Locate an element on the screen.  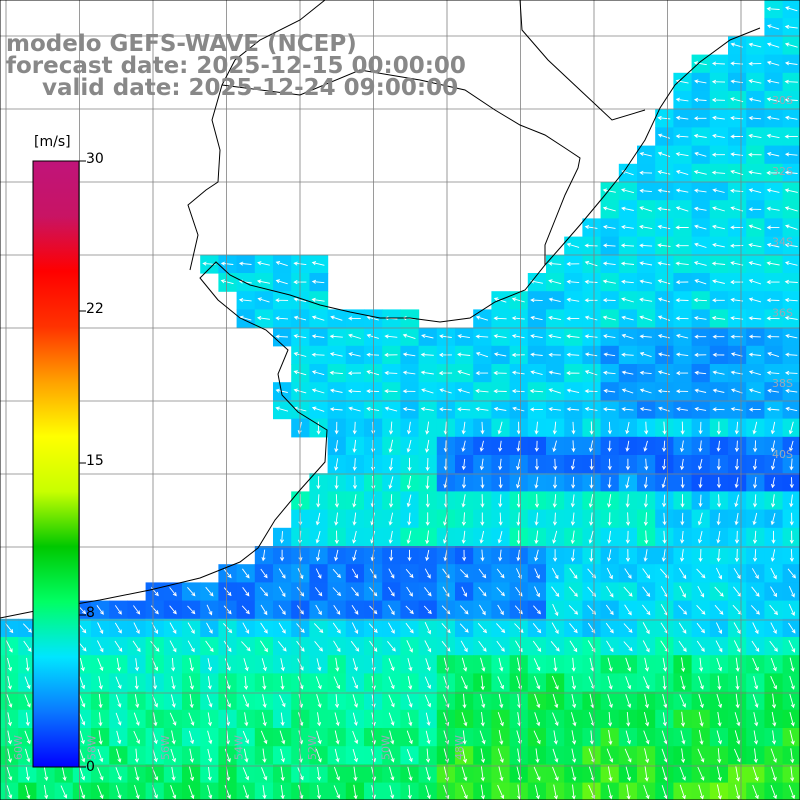
title-model: modelo GEFS-WAVE (NCEP) is located at coordinates (181, 44).